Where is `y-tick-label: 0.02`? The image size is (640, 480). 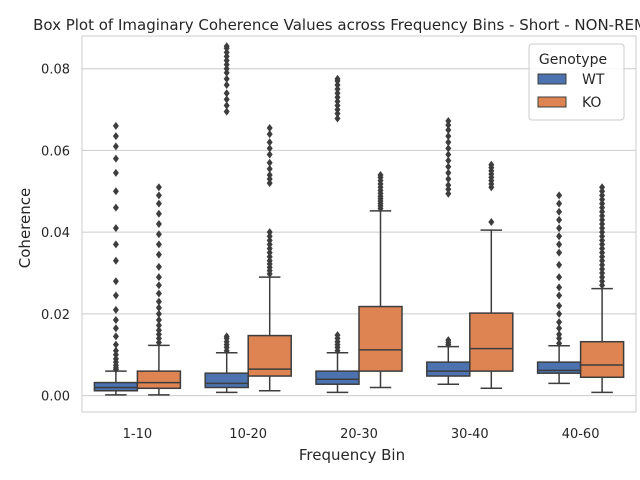
y-tick-label: 0.02 is located at coordinates (55, 315).